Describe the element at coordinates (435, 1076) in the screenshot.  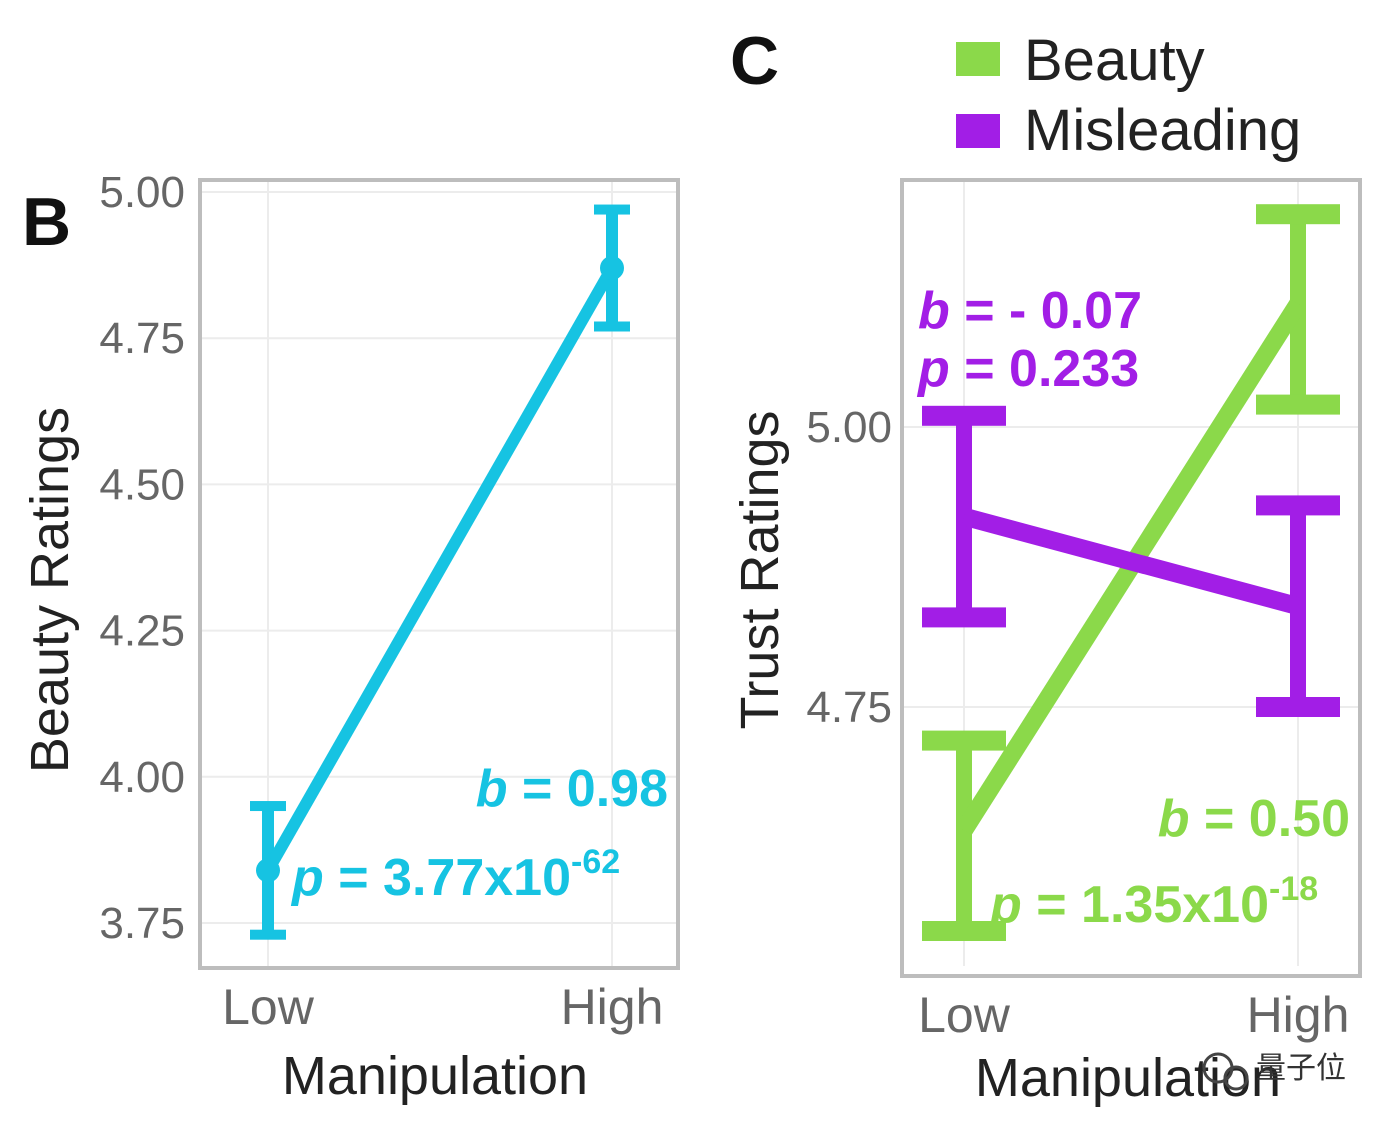
I see `panel-b-x-axis-title: Manipulation` at that location.